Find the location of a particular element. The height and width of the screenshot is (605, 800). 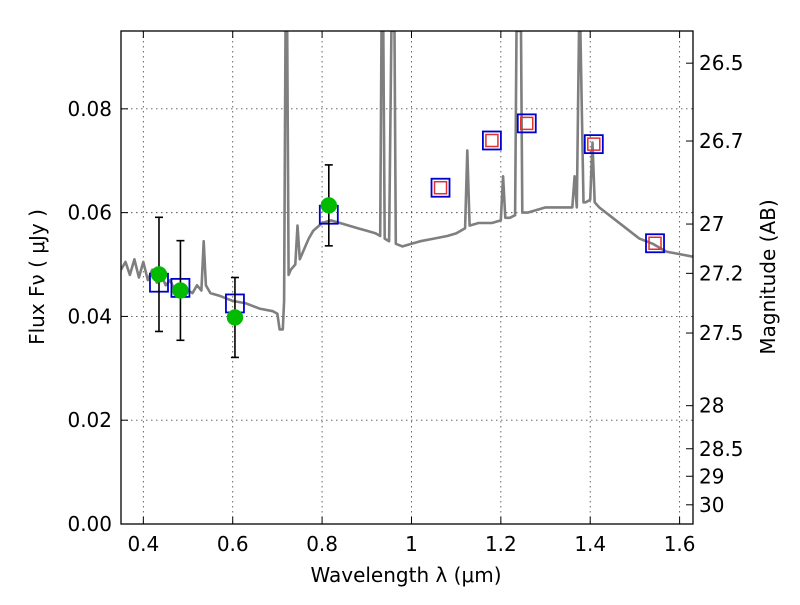

mag-tick-label: 27.2 is located at coordinates (721, 273).